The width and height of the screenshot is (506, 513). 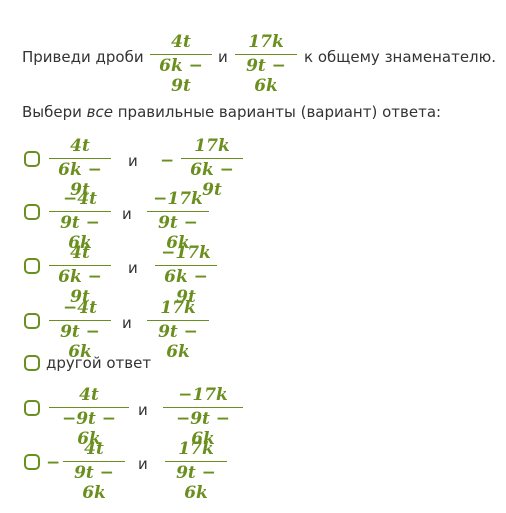 I want to click on option-fraction-2: 17k 6k − 9t, so click(x=212, y=168).